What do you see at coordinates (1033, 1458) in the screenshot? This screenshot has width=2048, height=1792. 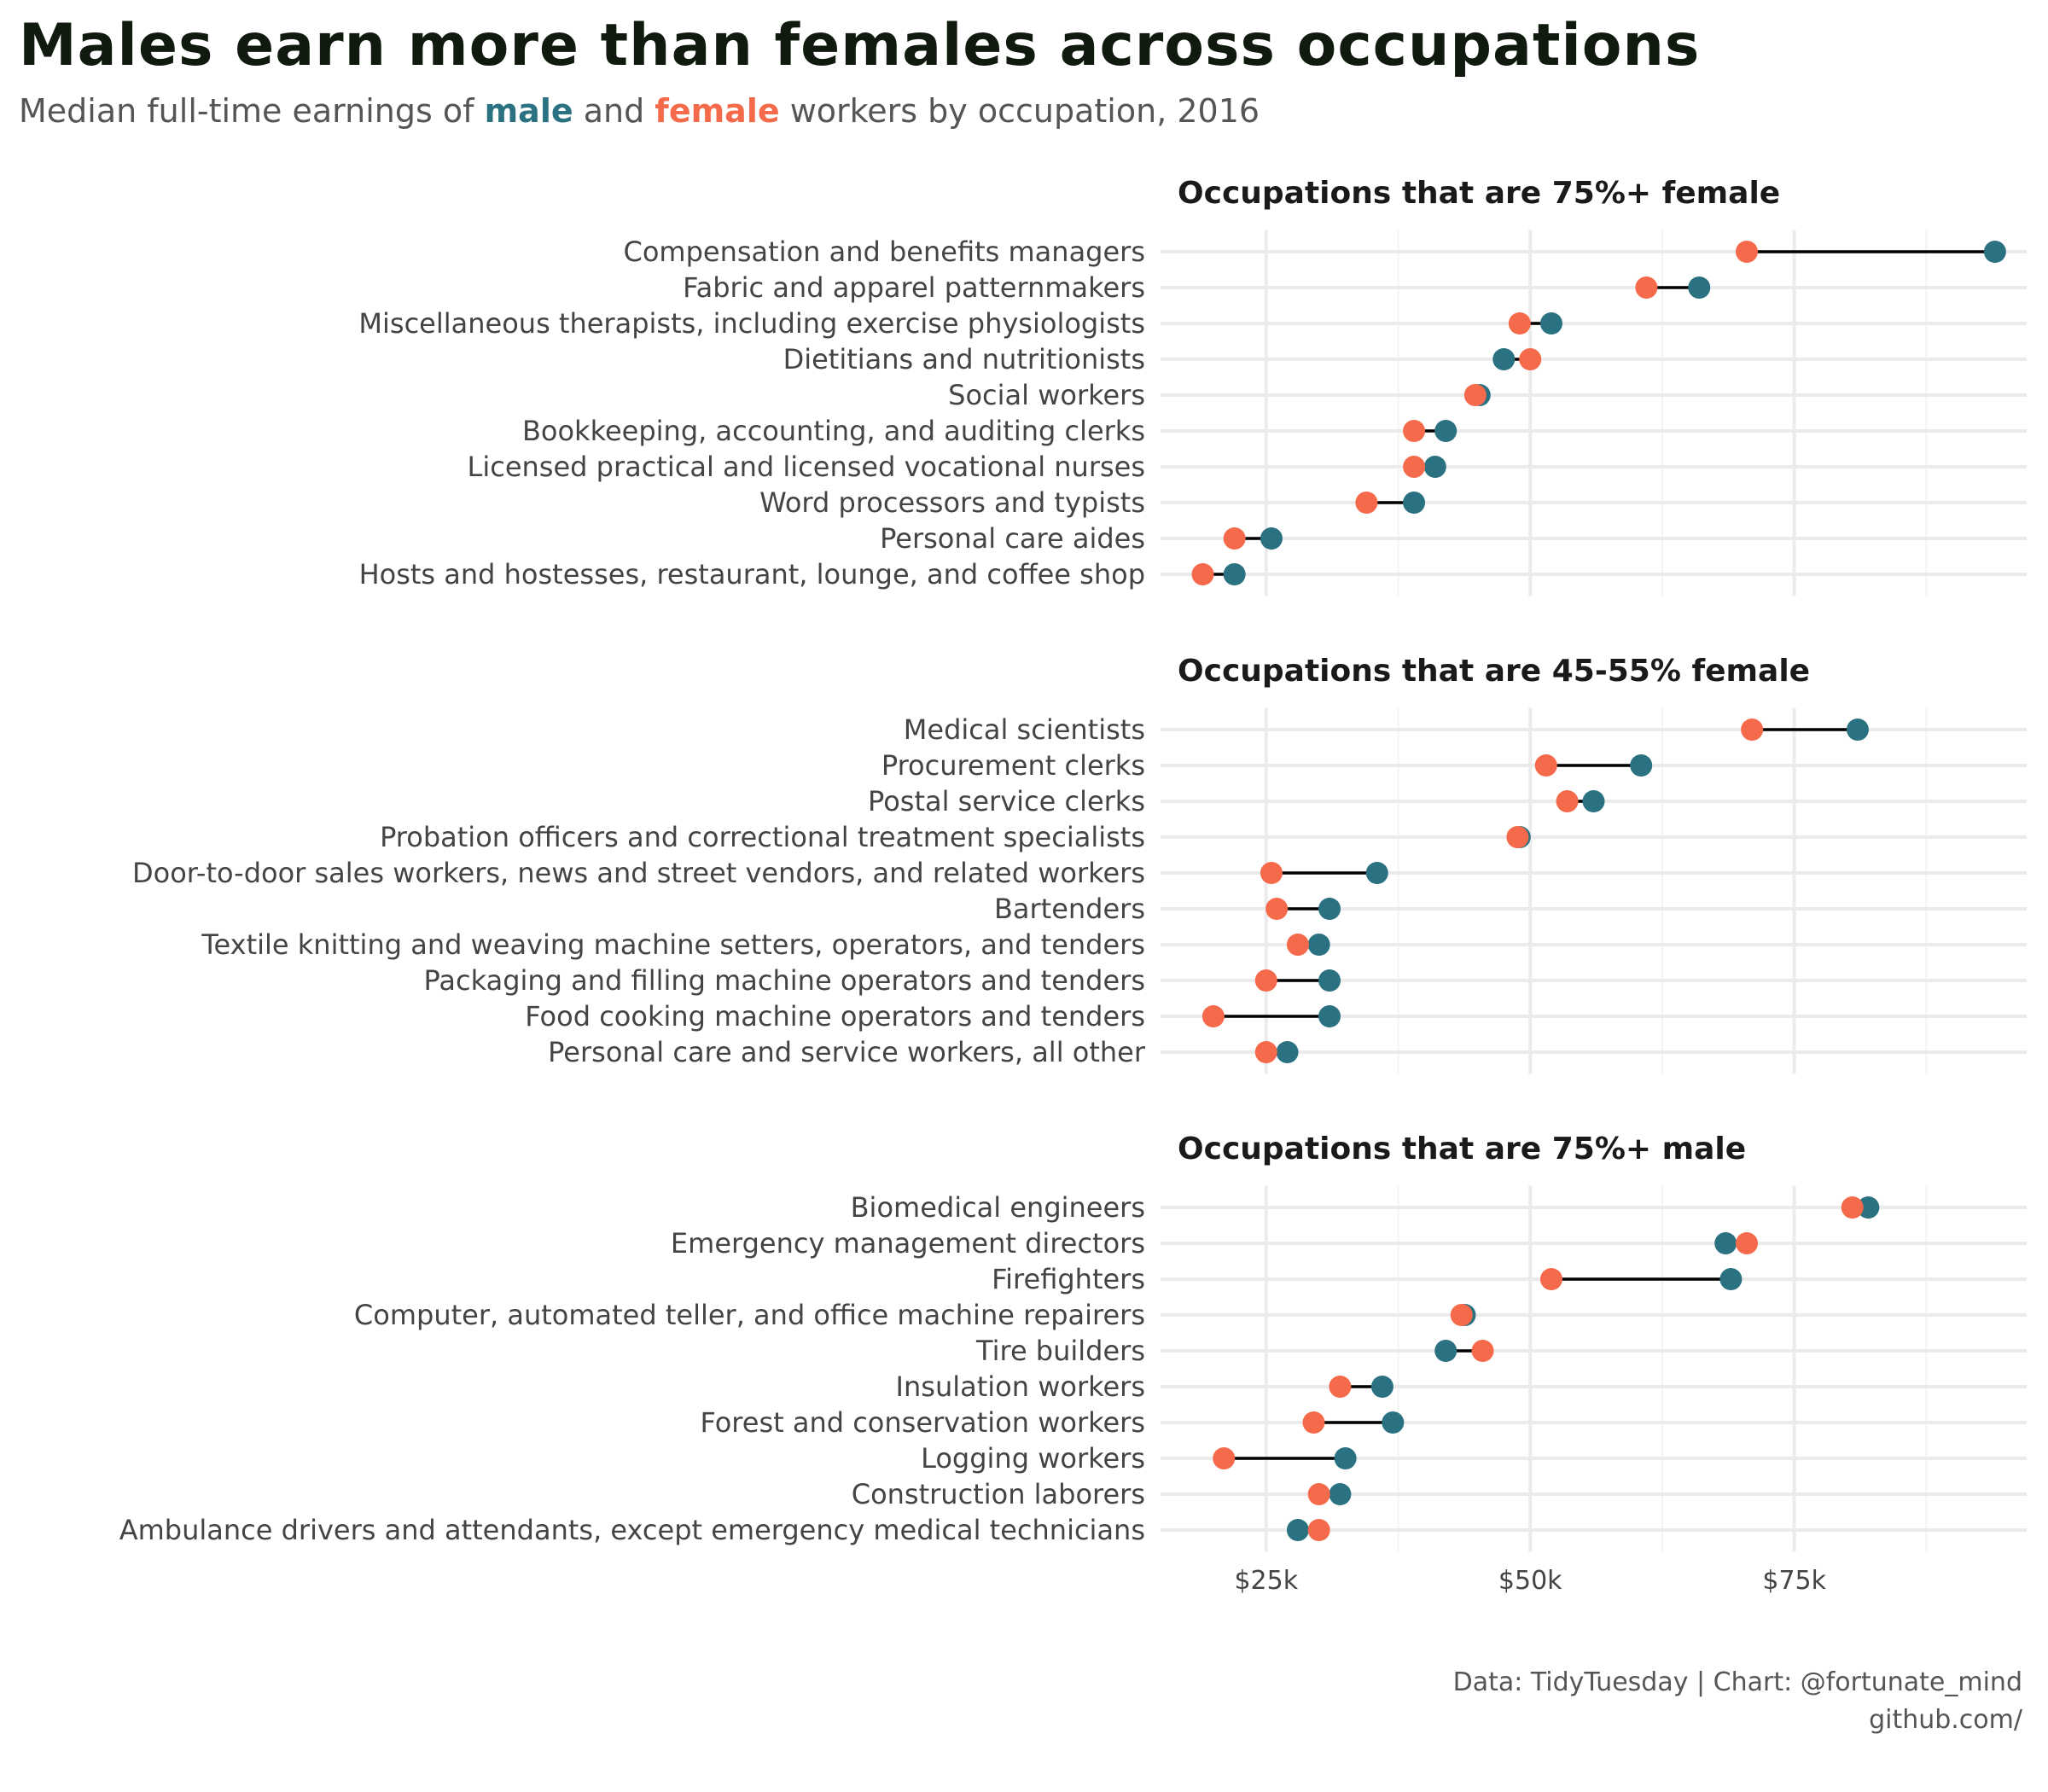 I see `occupation-label: Logging workers` at bounding box center [1033, 1458].